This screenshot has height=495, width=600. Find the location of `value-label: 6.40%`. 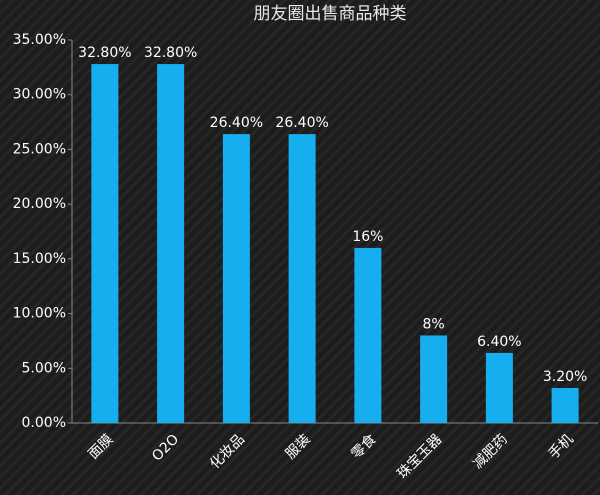

value-label: 6.40% is located at coordinates (499, 342).